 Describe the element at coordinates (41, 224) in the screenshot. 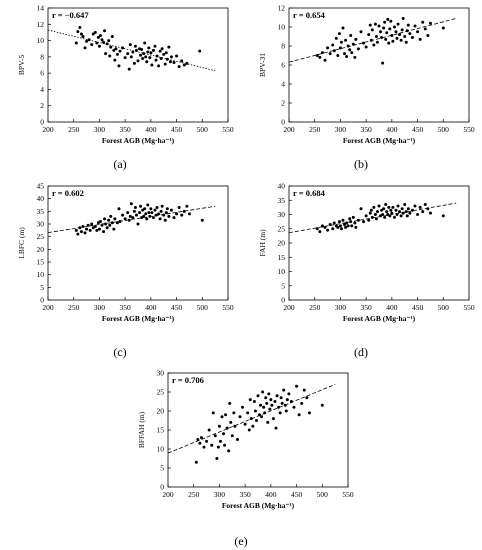

I see `y-tick-label: 30` at that location.